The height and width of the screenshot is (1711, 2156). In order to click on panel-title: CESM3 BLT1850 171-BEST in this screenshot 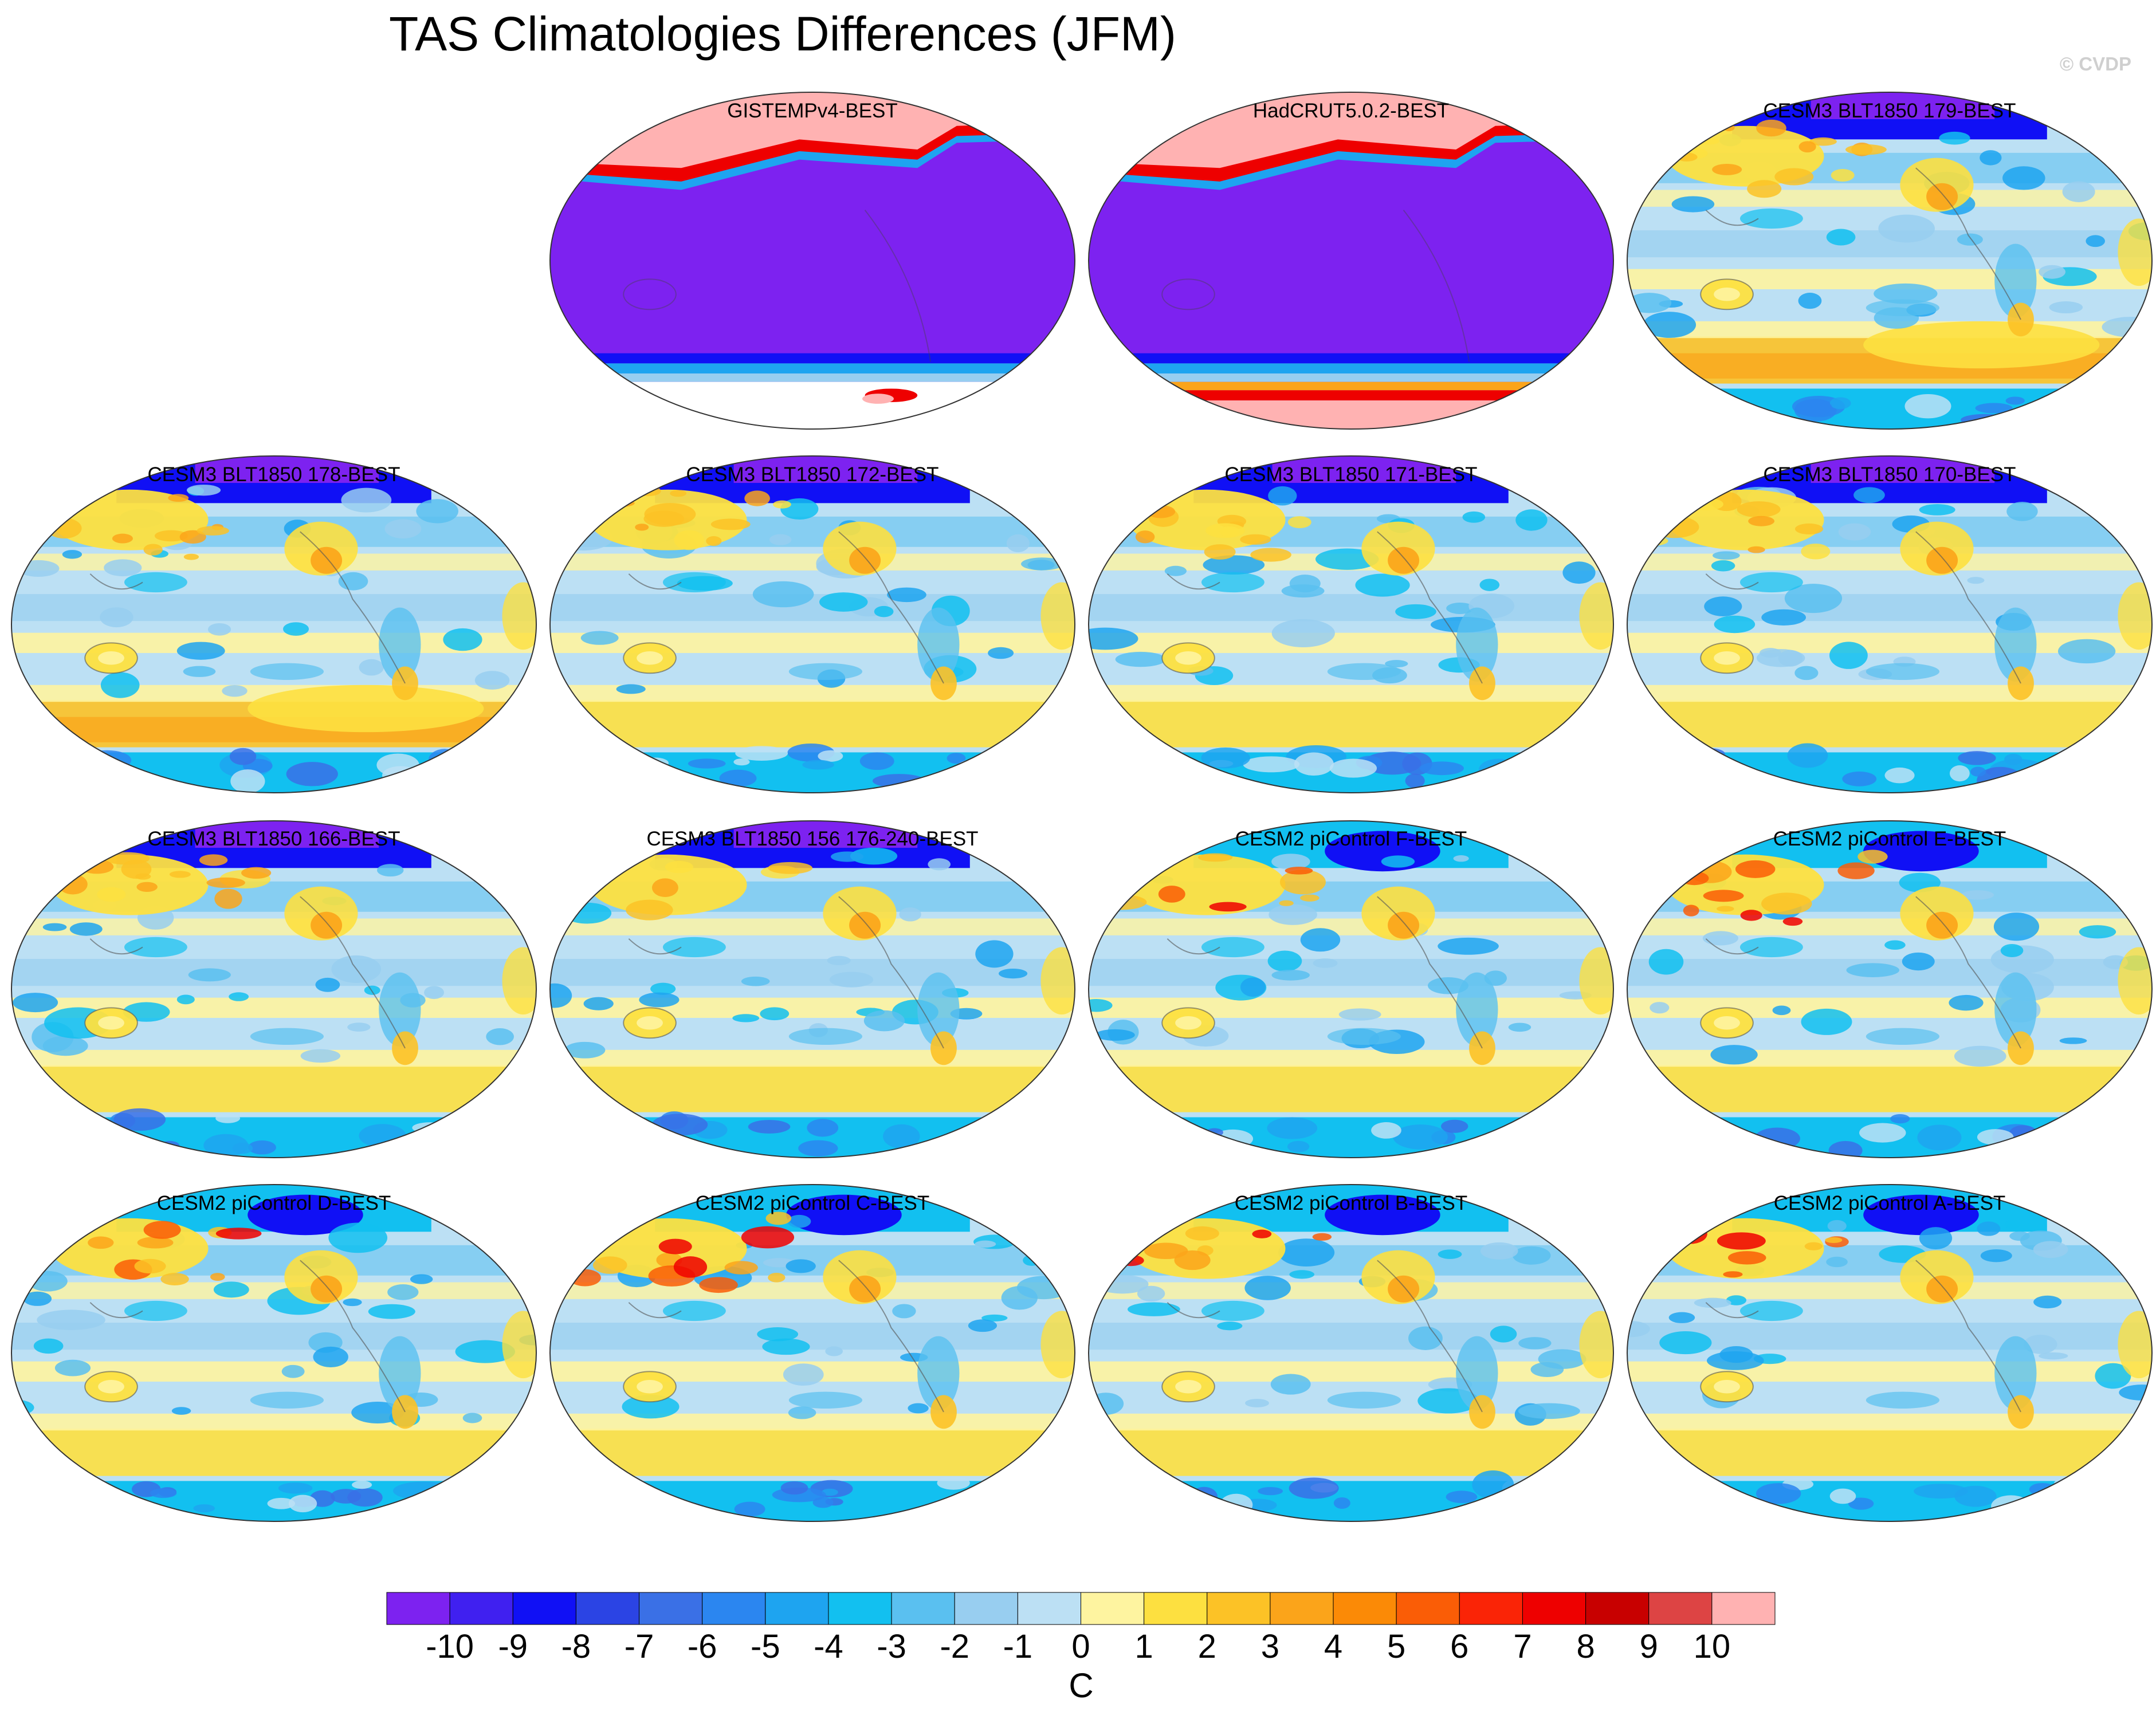, I will do `click(1351, 474)`.